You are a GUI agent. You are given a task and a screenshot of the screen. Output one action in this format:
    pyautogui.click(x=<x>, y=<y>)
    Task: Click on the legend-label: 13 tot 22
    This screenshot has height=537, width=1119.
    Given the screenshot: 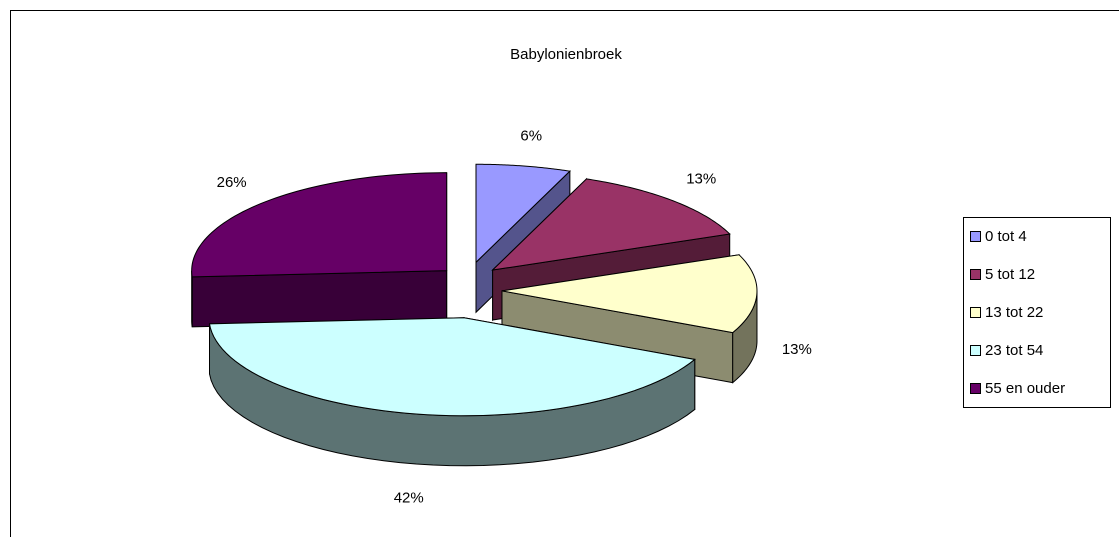 What is the action you would take?
    pyautogui.click(x=1014, y=312)
    